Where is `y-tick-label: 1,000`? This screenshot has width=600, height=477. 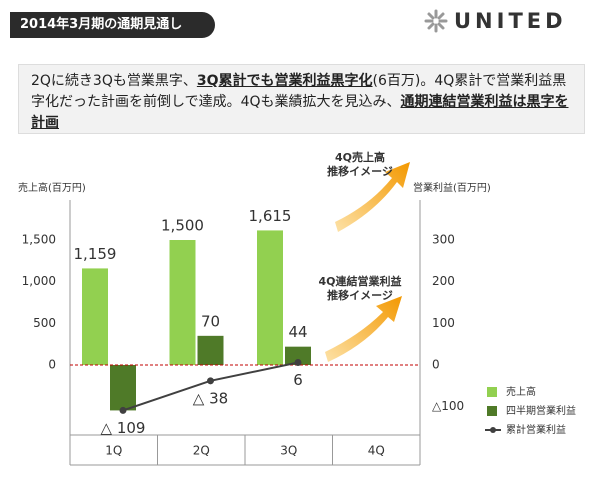 y-tick-label: 1,000 is located at coordinates (39, 281).